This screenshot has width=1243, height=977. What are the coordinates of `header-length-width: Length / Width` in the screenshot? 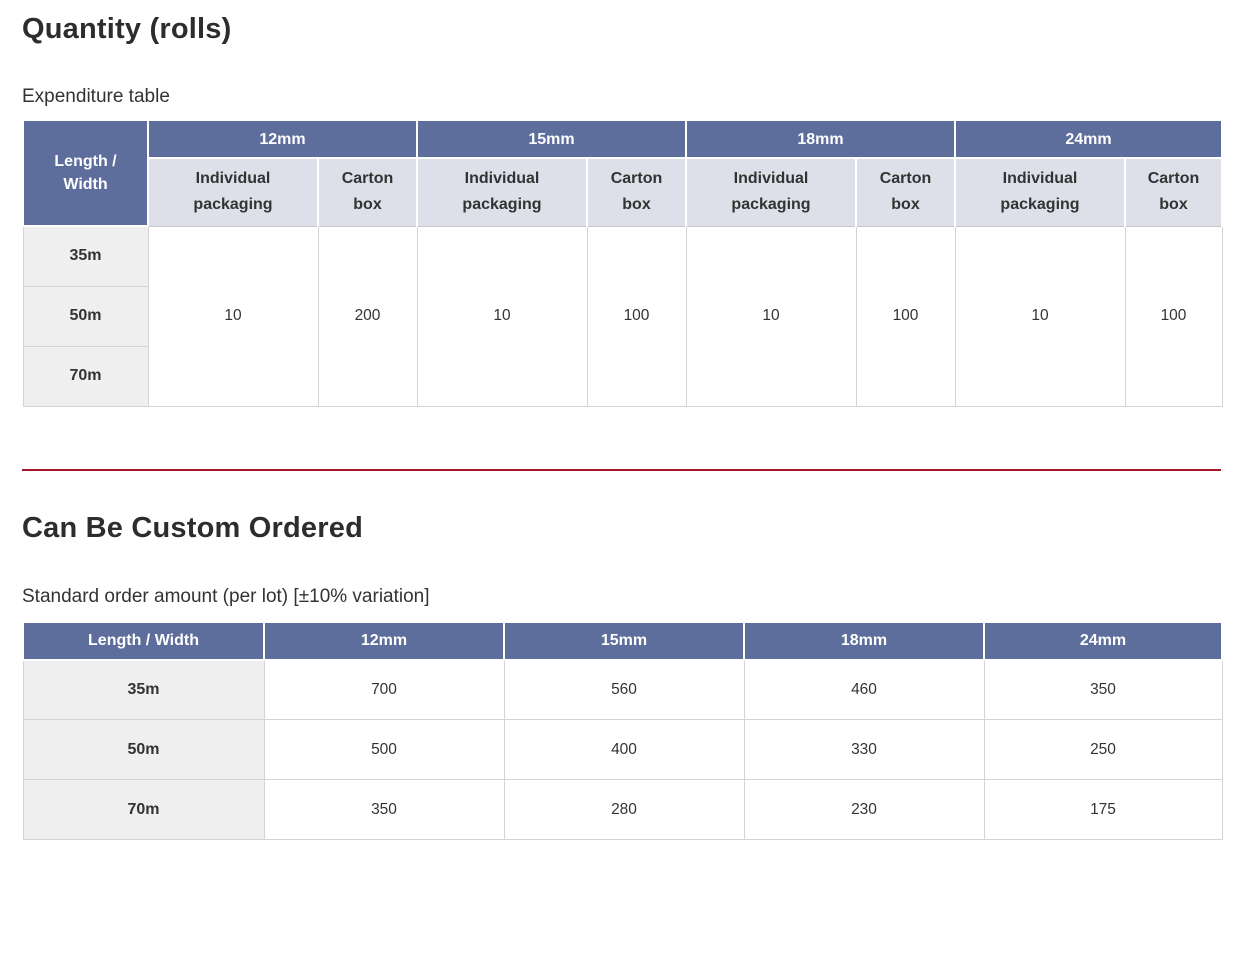 It's located at (143, 640).